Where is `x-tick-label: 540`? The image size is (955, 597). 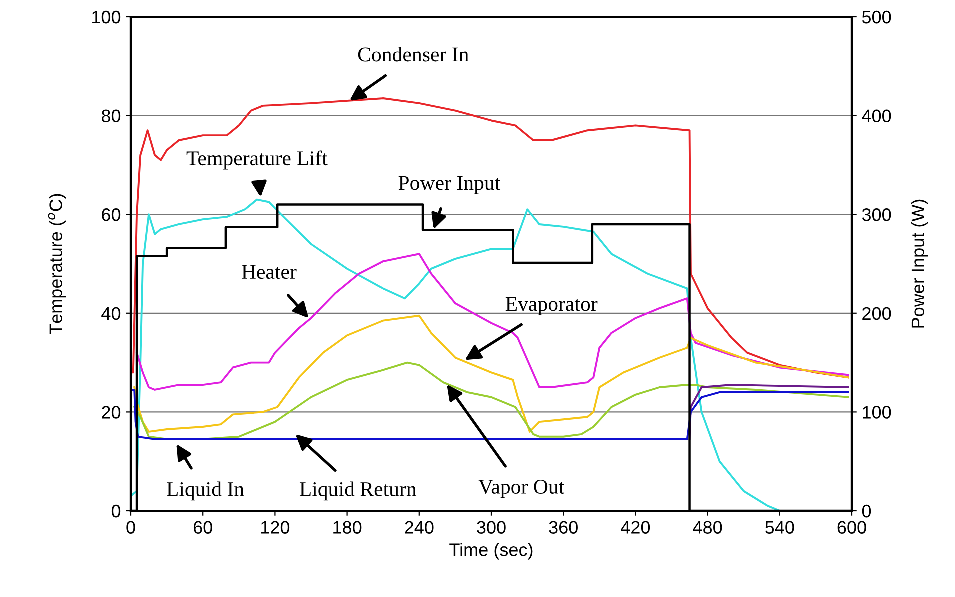
x-tick-label: 540 is located at coordinates (780, 527).